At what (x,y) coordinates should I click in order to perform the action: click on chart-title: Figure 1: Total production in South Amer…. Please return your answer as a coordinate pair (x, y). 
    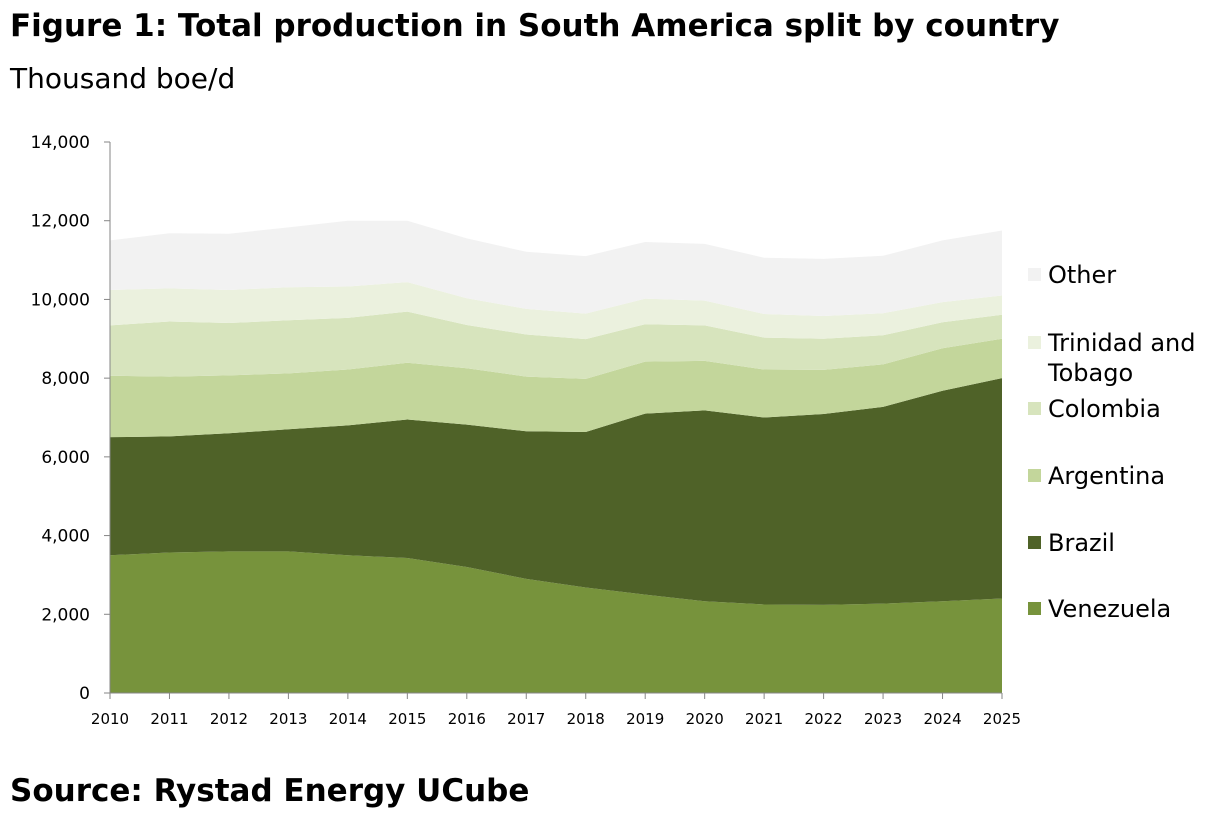
    Looking at the image, I should click on (535, 26).